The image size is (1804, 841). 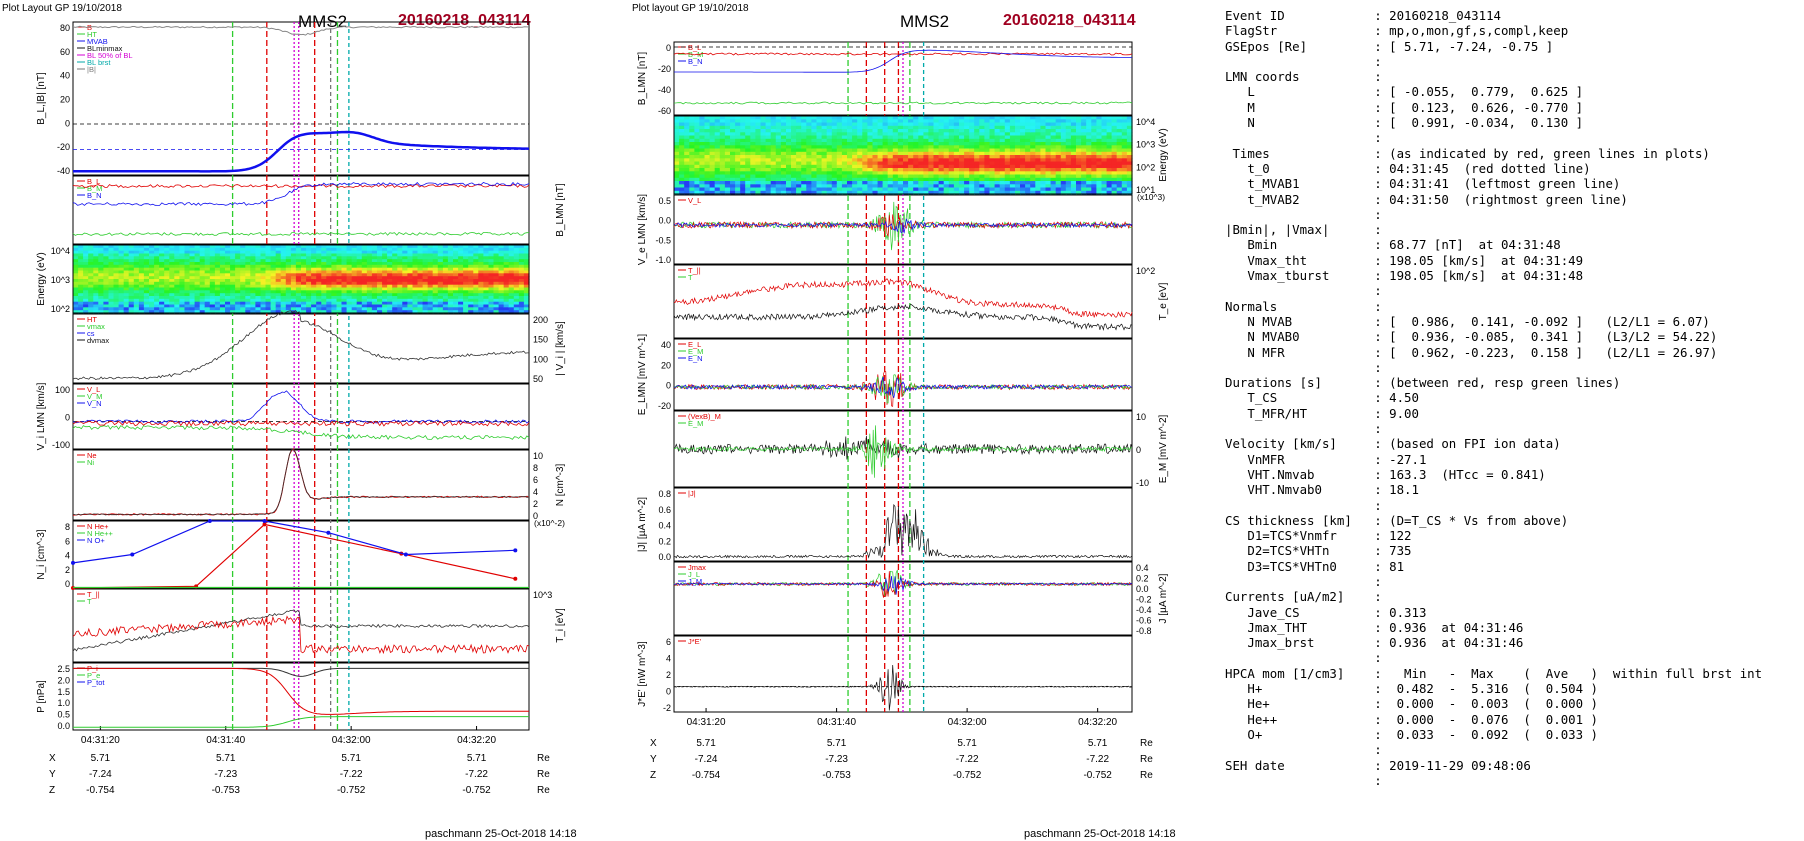 What do you see at coordinates (100, 774) in the screenshot?
I see `position-value: -7.24` at bounding box center [100, 774].